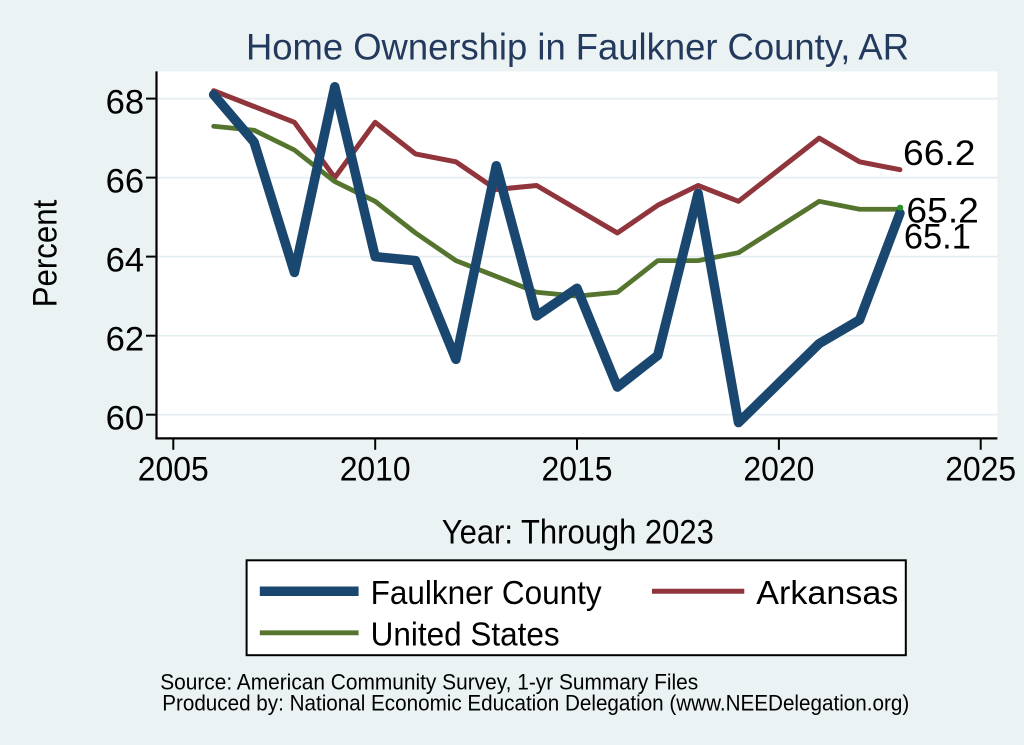 This screenshot has height=745, width=1024. I want to click on svg-text: 2015, so click(577, 469).